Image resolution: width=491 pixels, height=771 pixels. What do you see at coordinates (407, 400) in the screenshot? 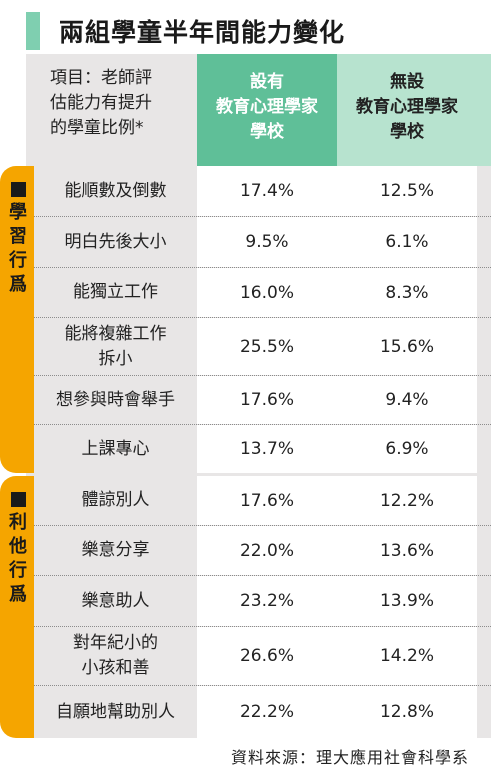
I see `value-without: 9.4%` at bounding box center [407, 400].